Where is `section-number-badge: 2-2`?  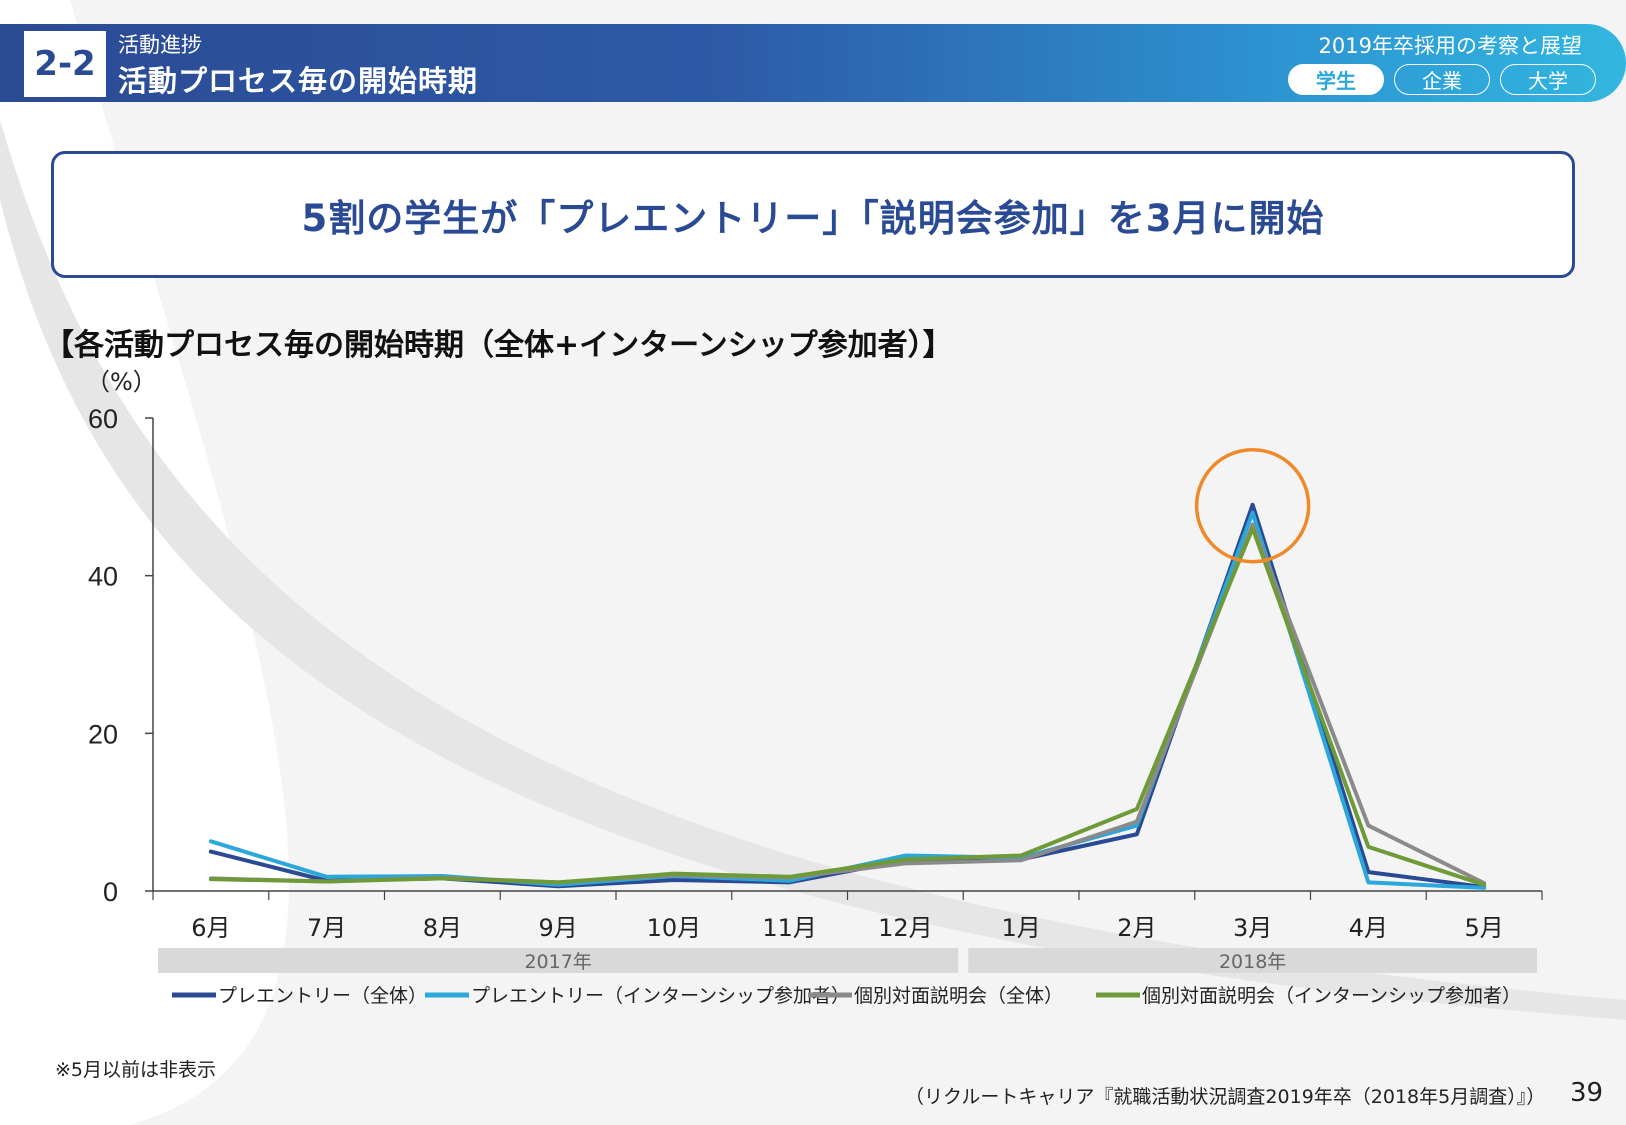 section-number-badge: 2-2 is located at coordinates (65, 64).